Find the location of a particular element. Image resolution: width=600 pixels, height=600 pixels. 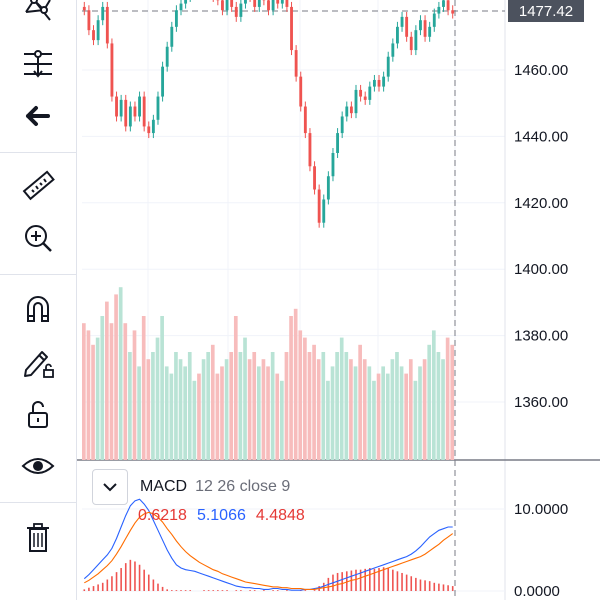

macd-value: 0.6218 is located at coordinates (162, 515).